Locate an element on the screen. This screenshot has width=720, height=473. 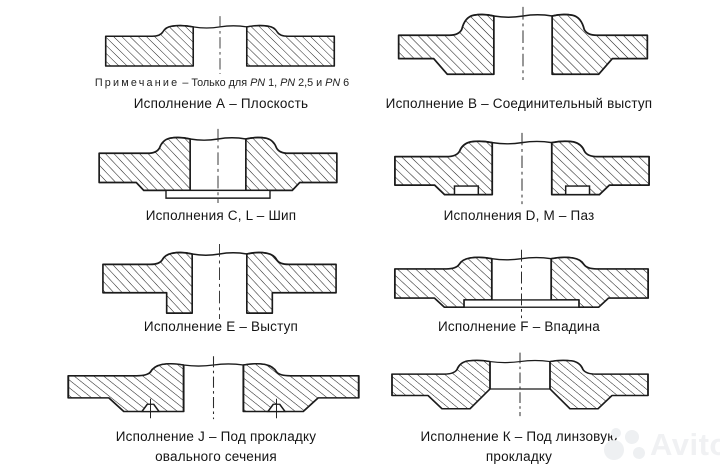
caption-b: Исполнение В – Соединительный выступ is located at coordinates (519, 103).